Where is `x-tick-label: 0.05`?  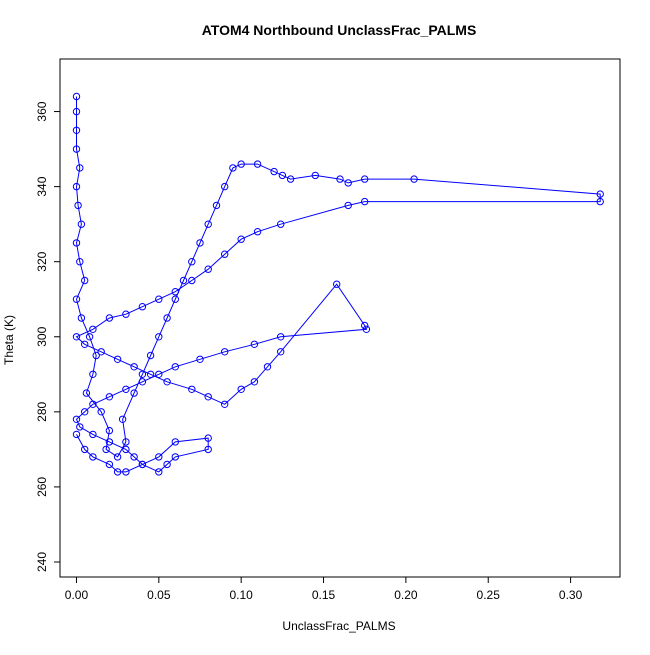 x-tick-label: 0.05 is located at coordinates (159, 595).